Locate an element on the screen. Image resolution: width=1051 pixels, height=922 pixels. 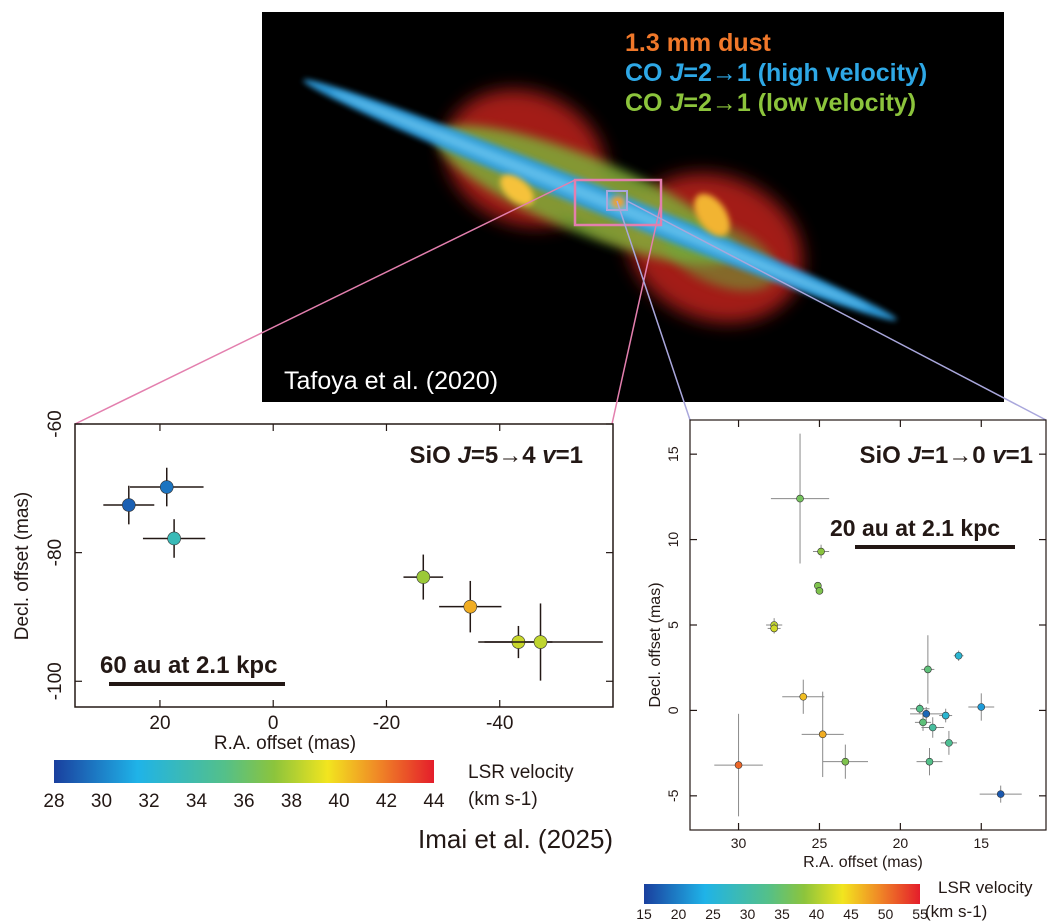
colorbar-tick-label: 45 is located at coordinates (851, 914).